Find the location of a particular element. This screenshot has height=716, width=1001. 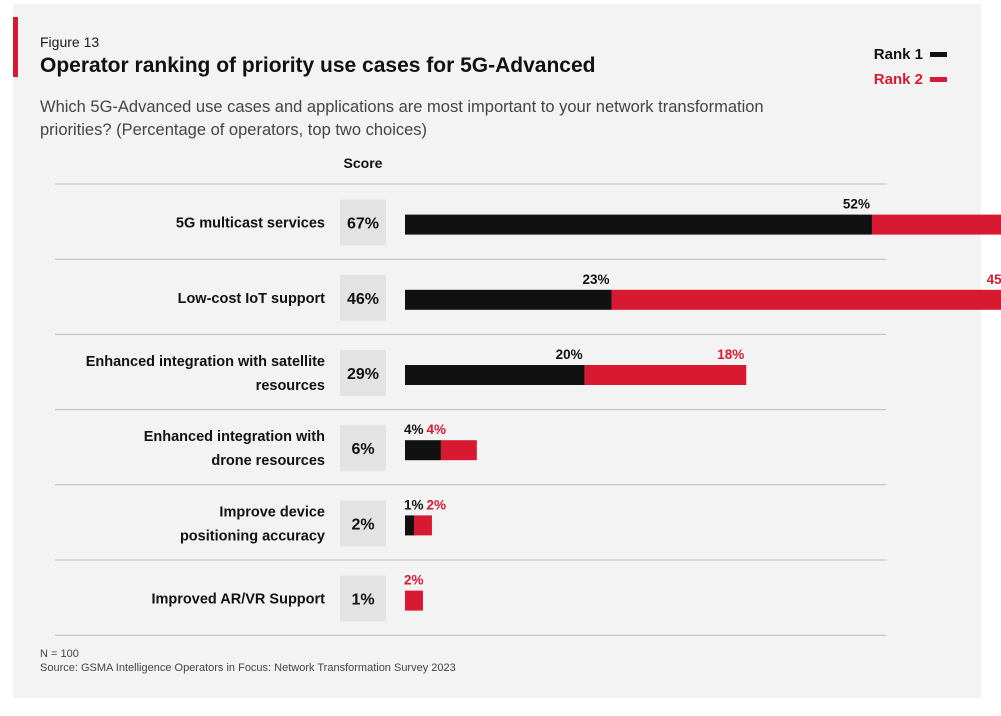

score-value: 2% is located at coordinates (362, 524).